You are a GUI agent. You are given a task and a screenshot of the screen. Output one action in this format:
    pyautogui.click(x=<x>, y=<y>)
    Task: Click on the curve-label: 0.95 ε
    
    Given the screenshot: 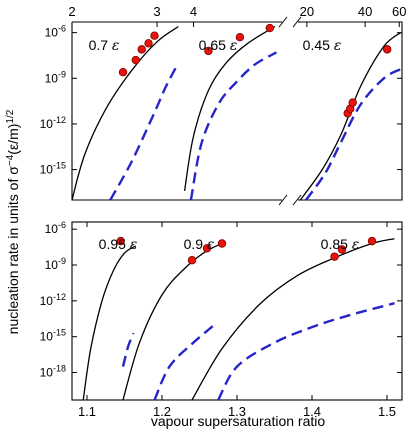 What is the action you would take?
    pyautogui.click(x=118, y=244)
    